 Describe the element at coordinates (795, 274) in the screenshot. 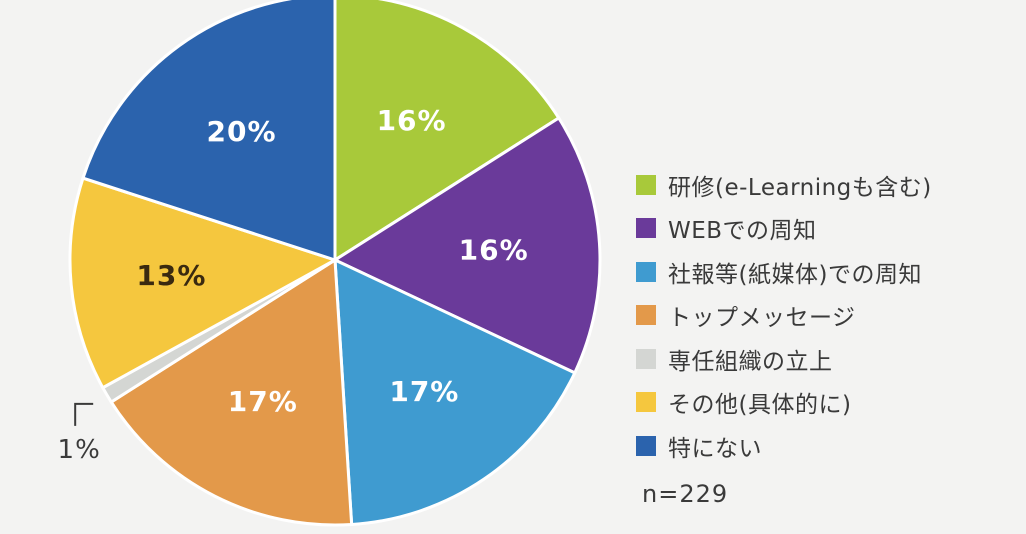

I see `legend-label: 社報等(紙媒体)での周知` at that location.